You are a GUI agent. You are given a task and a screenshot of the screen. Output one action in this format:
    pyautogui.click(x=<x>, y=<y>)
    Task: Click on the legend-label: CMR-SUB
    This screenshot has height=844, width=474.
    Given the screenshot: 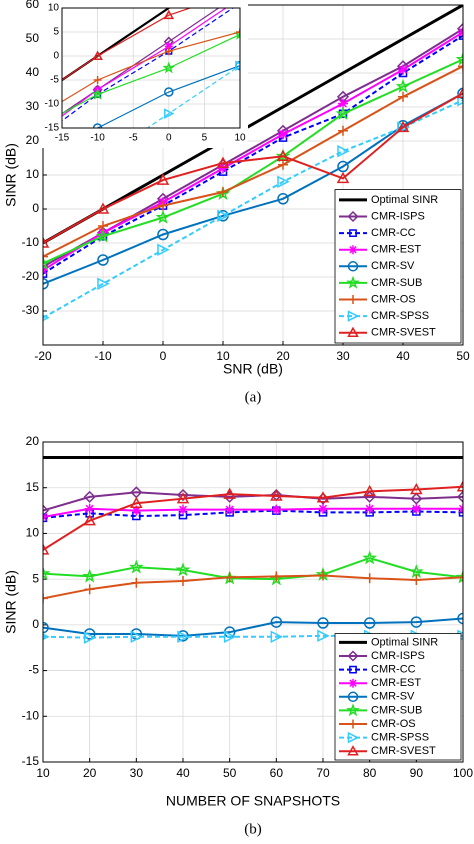 What is the action you would take?
    pyautogui.click(x=396, y=283)
    